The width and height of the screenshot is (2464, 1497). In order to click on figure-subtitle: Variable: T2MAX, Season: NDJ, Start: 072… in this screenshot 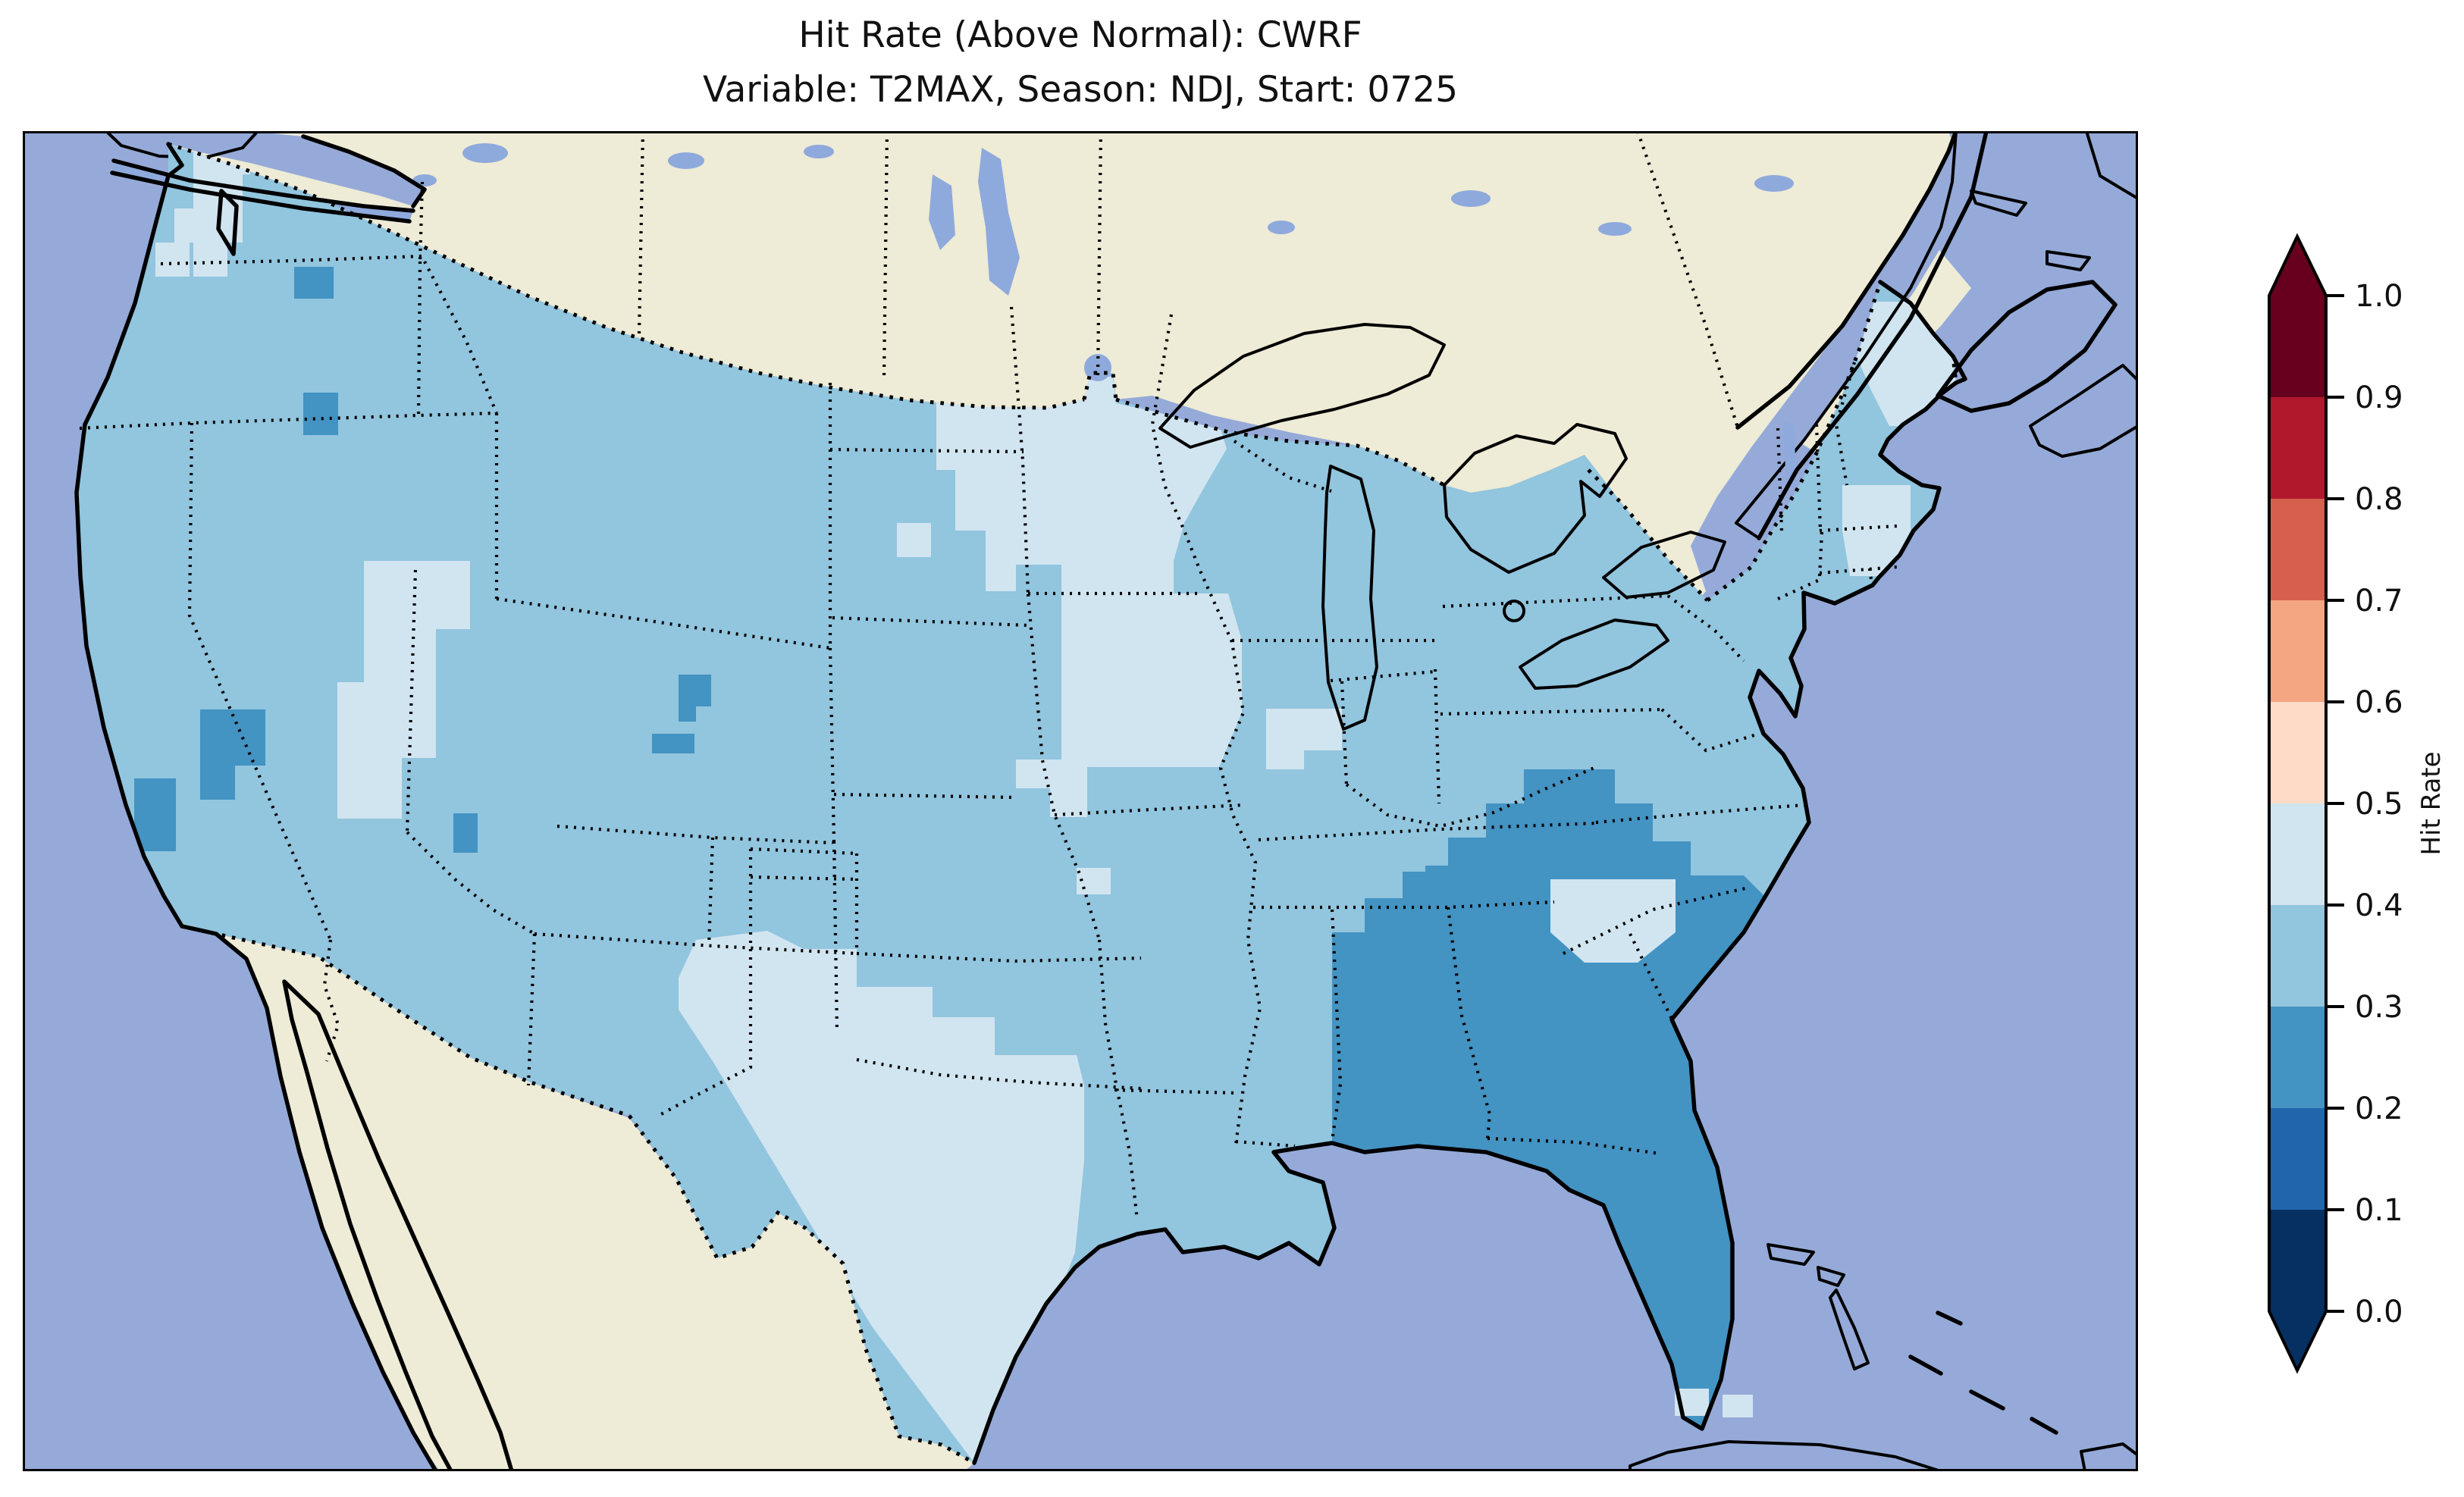, I will do `click(1081, 90)`.